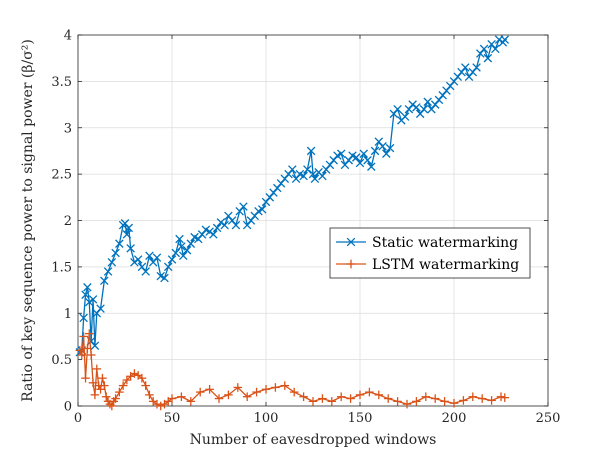  What do you see at coordinates (445, 243) in the screenshot?
I see `legend-label-static: Static watermarking` at bounding box center [445, 243].